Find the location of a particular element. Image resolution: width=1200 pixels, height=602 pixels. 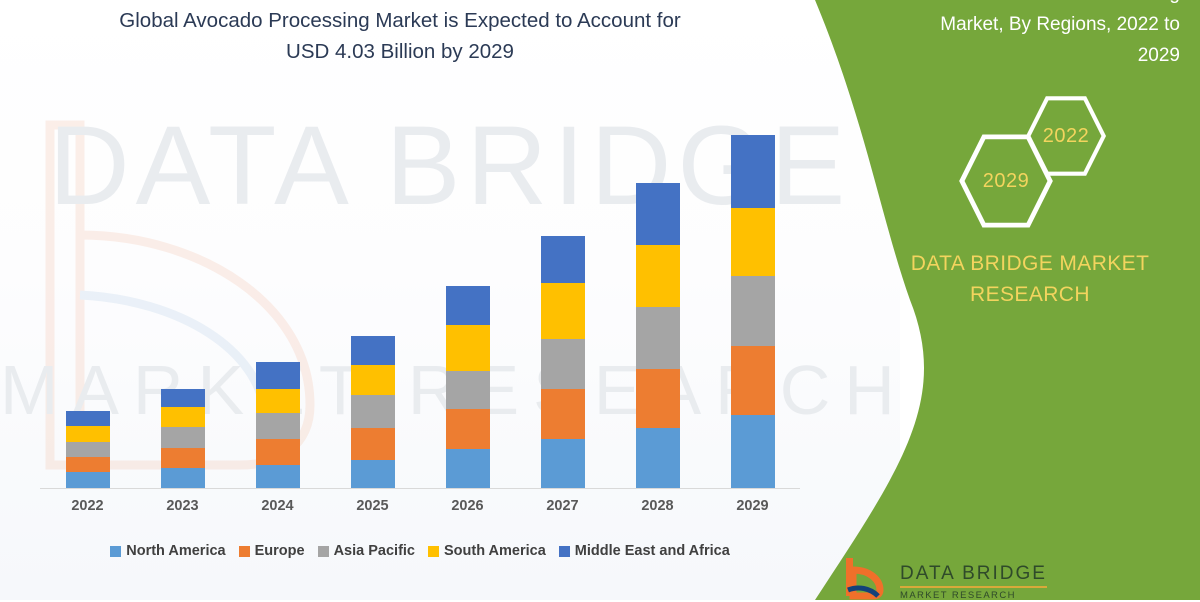

green-panel-title-line-1: Market, By Regions, 2022 to is located at coordinates (1060, 24).